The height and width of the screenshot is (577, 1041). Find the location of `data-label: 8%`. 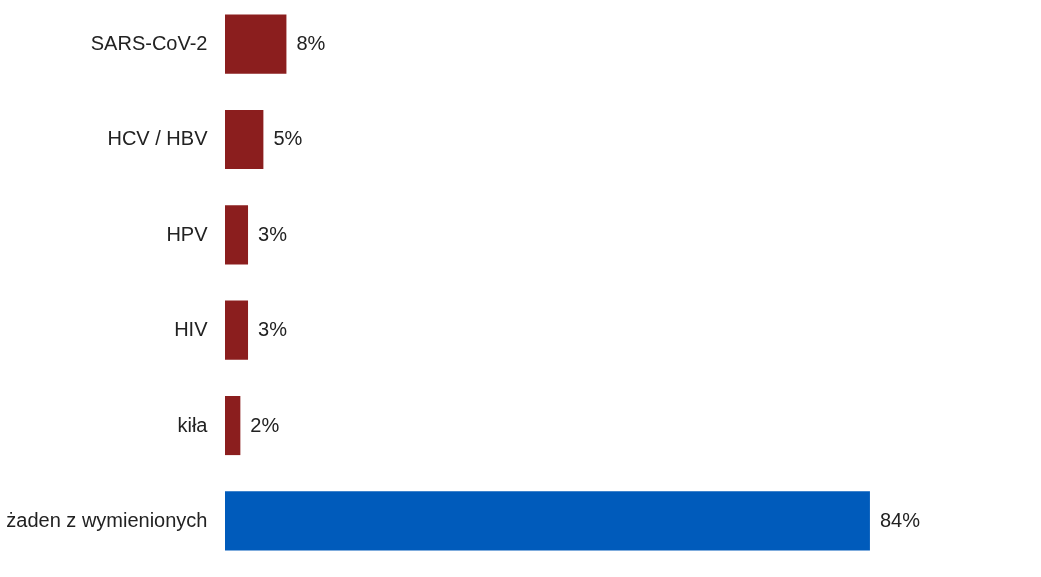

data-label: 8% is located at coordinates (311, 43).